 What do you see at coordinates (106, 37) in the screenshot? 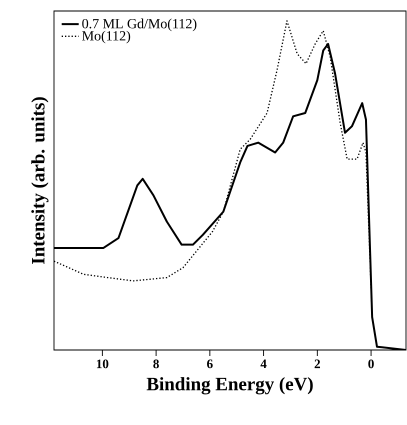
I see `legend-label: Mo(112)` at bounding box center [106, 37].